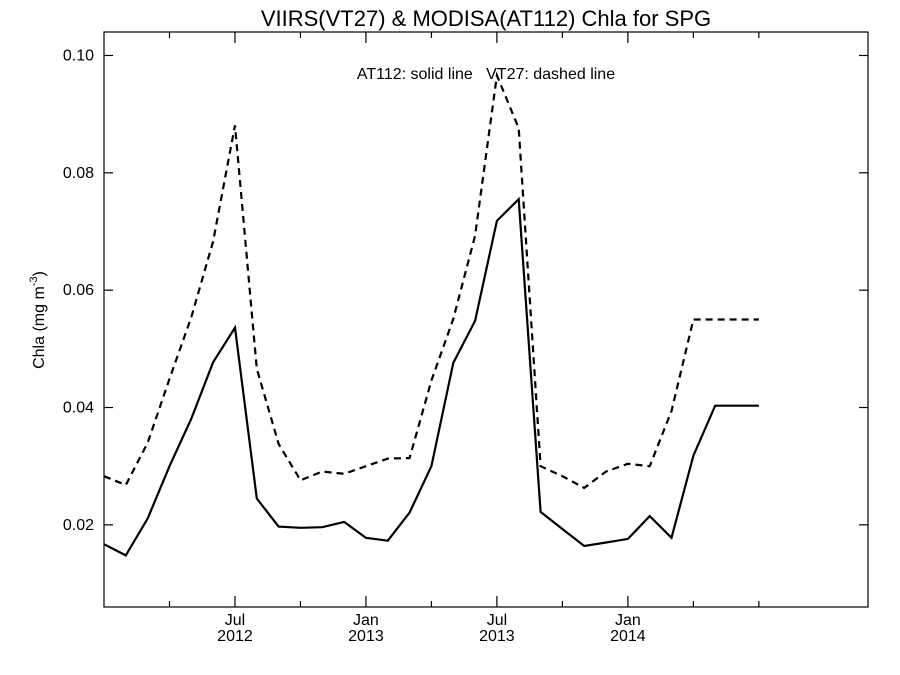 The height and width of the screenshot is (675, 900). What do you see at coordinates (78, 173) in the screenshot?
I see `y-tick-label: 0.08` at bounding box center [78, 173].